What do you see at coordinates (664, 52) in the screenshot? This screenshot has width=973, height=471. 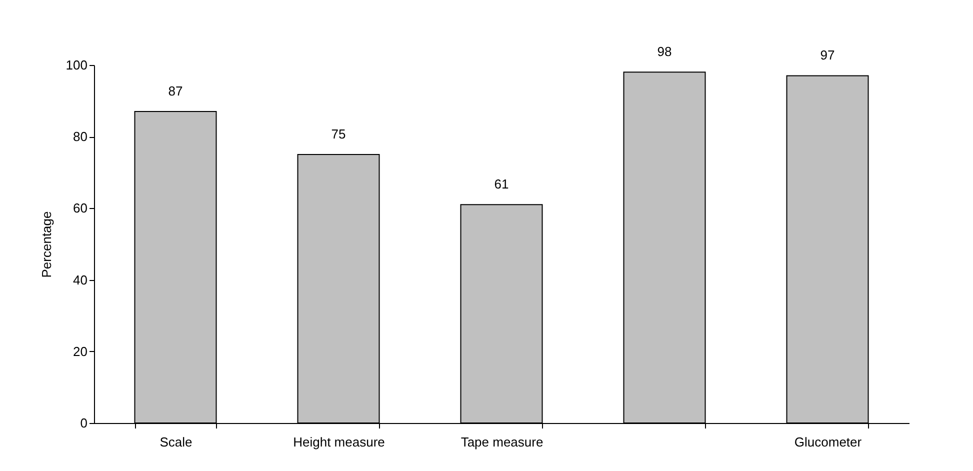 I see `data-label: 98` at bounding box center [664, 52].